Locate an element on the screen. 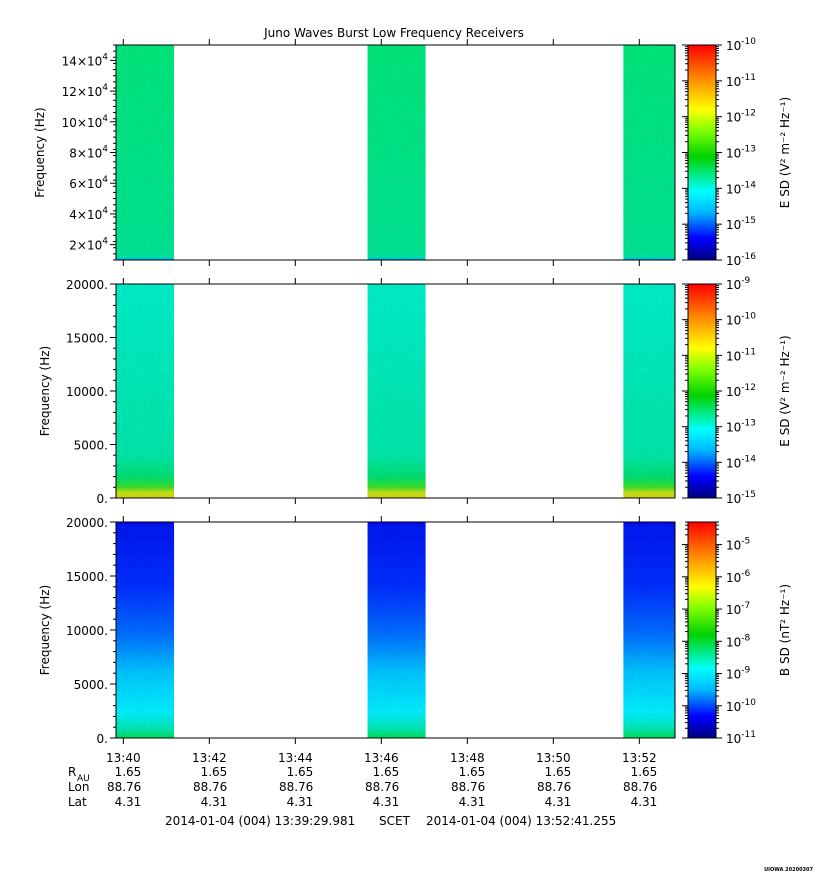  time-span-end: 2014-01-04 (004) 13:52:41.255 is located at coordinates (521, 821).